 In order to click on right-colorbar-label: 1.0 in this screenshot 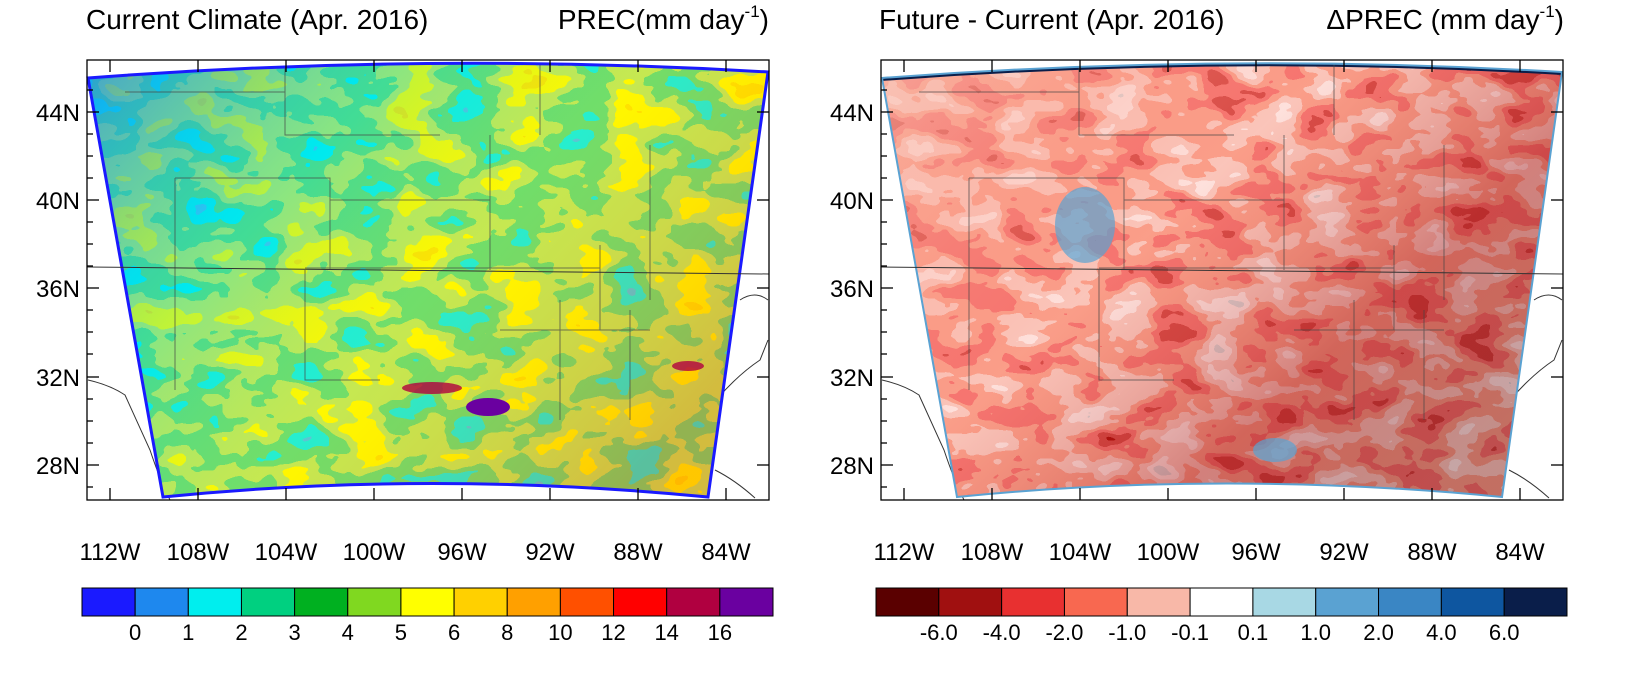, I will do `click(1315, 632)`.